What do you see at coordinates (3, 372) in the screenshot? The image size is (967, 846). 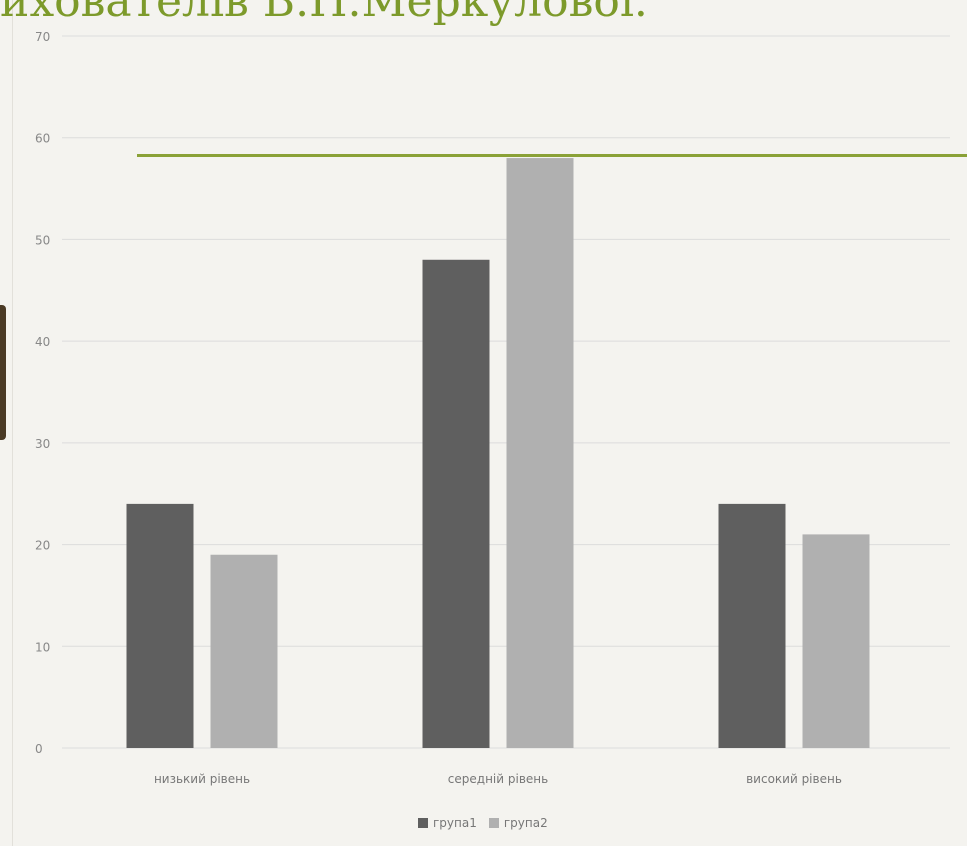 I see `side-tab-decoration` at bounding box center [3, 372].